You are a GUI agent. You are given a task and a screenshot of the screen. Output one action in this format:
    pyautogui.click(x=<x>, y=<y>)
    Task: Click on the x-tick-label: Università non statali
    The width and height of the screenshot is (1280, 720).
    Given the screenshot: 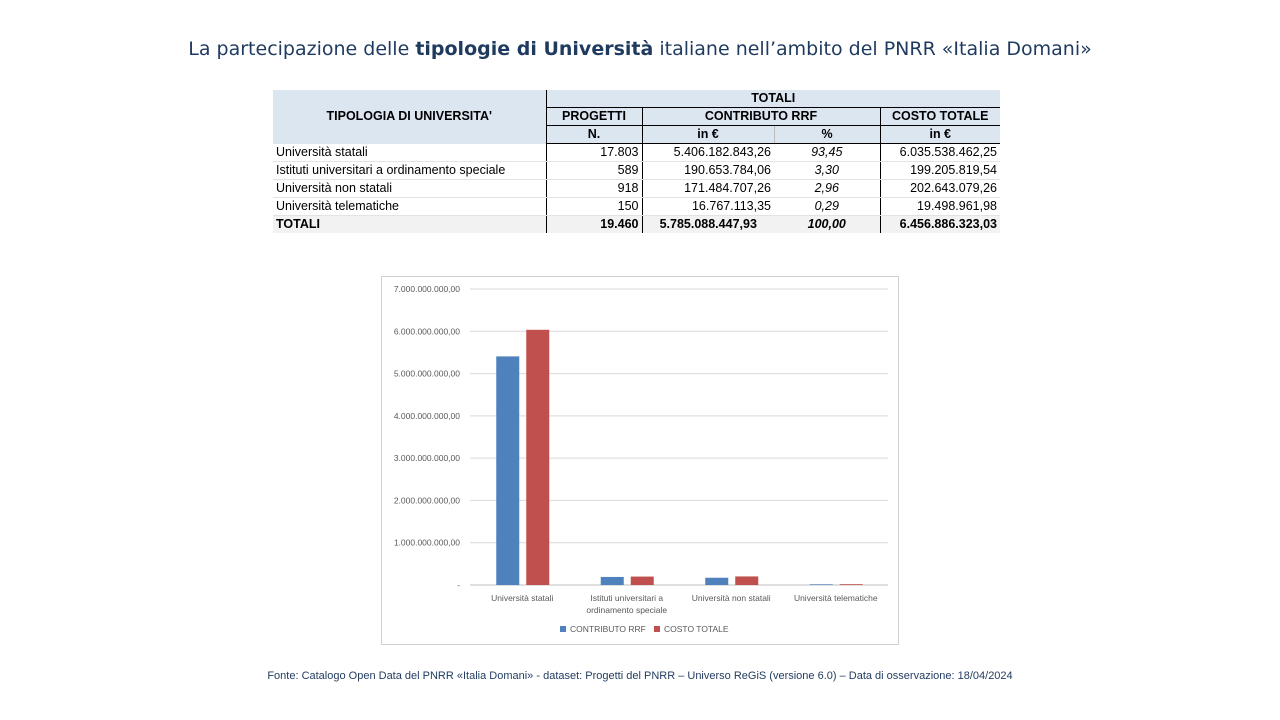 What is the action you would take?
    pyautogui.click(x=731, y=598)
    